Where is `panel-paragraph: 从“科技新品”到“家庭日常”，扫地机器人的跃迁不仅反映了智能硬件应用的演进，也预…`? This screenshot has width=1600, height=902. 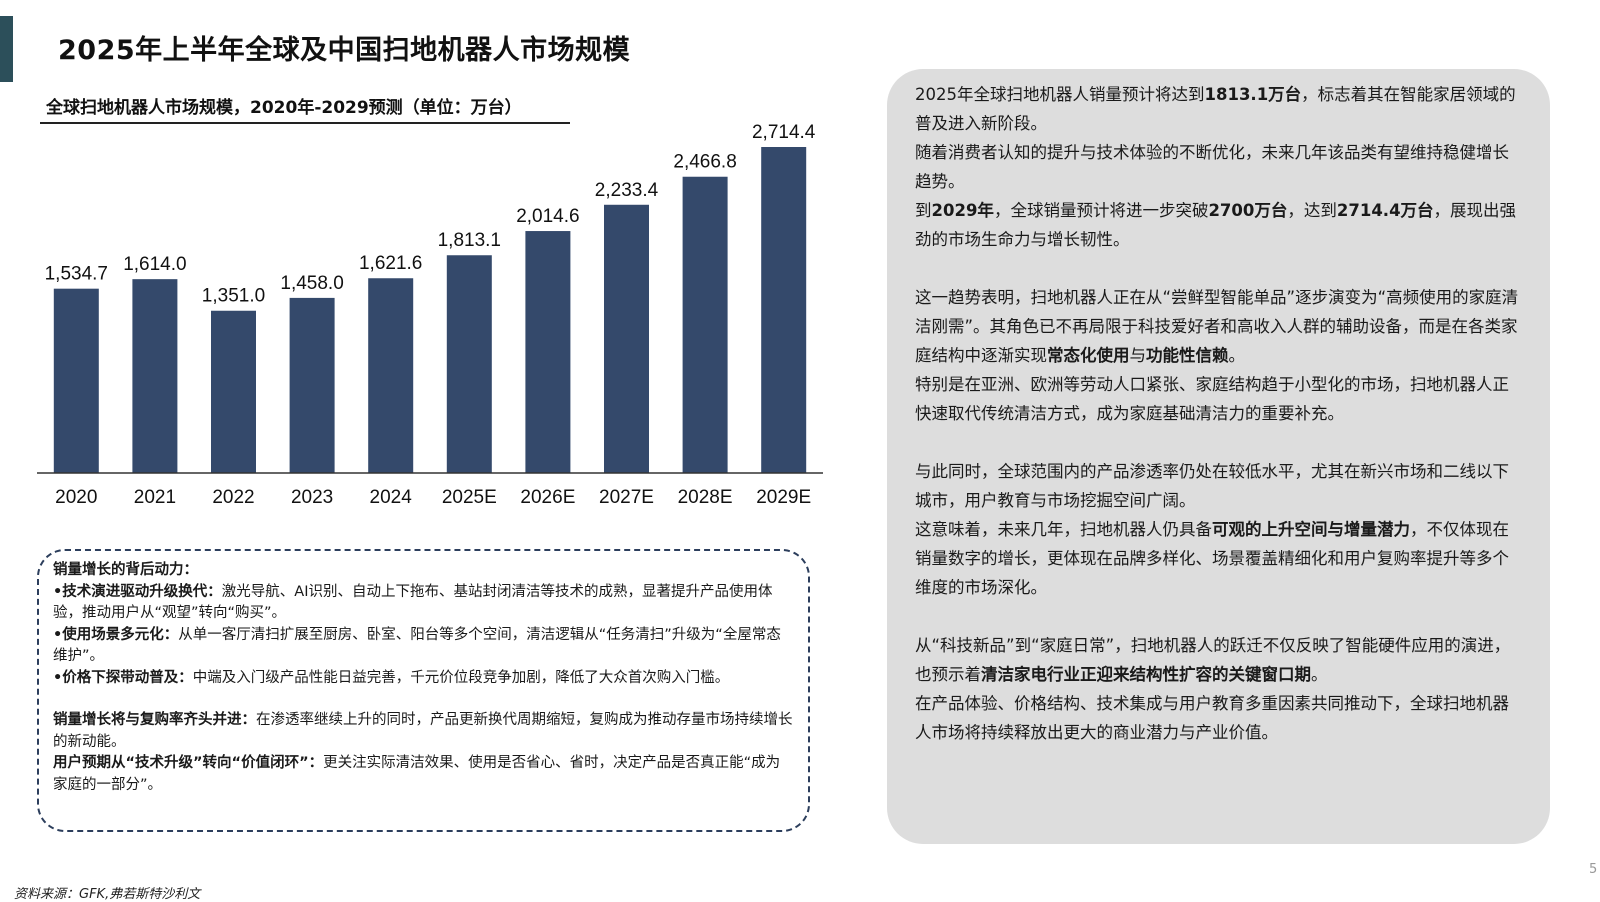
panel-paragraph: 从“科技新品”到“家庭日常”，扫地机器人的跃迁不仅反映了智能硬件应用的演进，也预… is located at coordinates (1218, 660).